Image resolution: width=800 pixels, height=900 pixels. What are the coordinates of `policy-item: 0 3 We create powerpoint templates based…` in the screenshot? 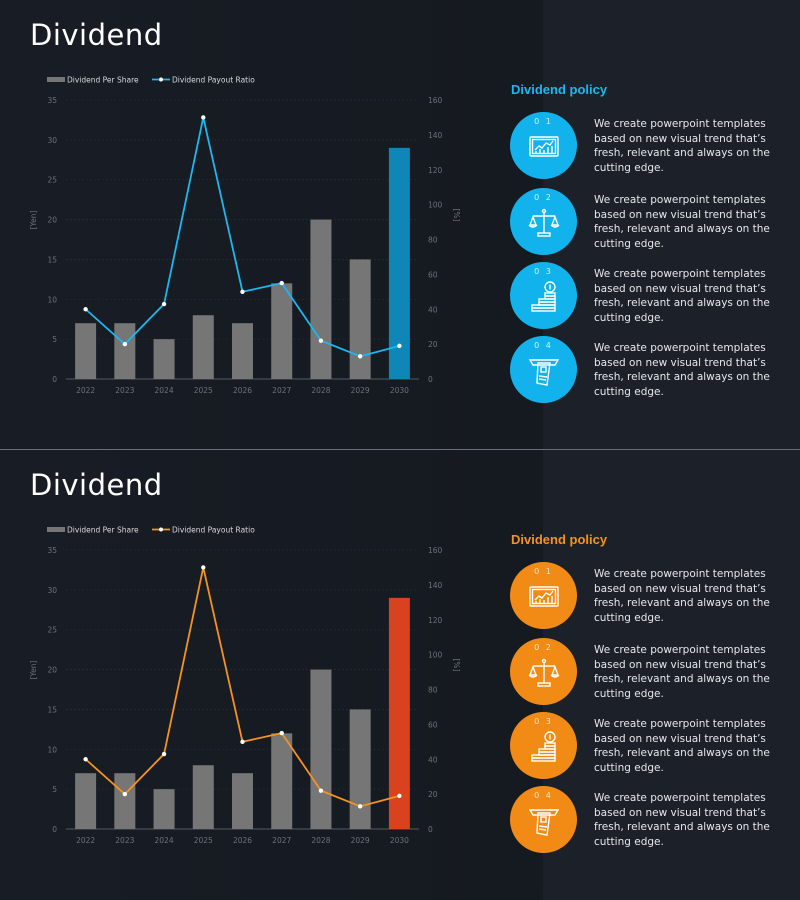 It's located at (650, 297).